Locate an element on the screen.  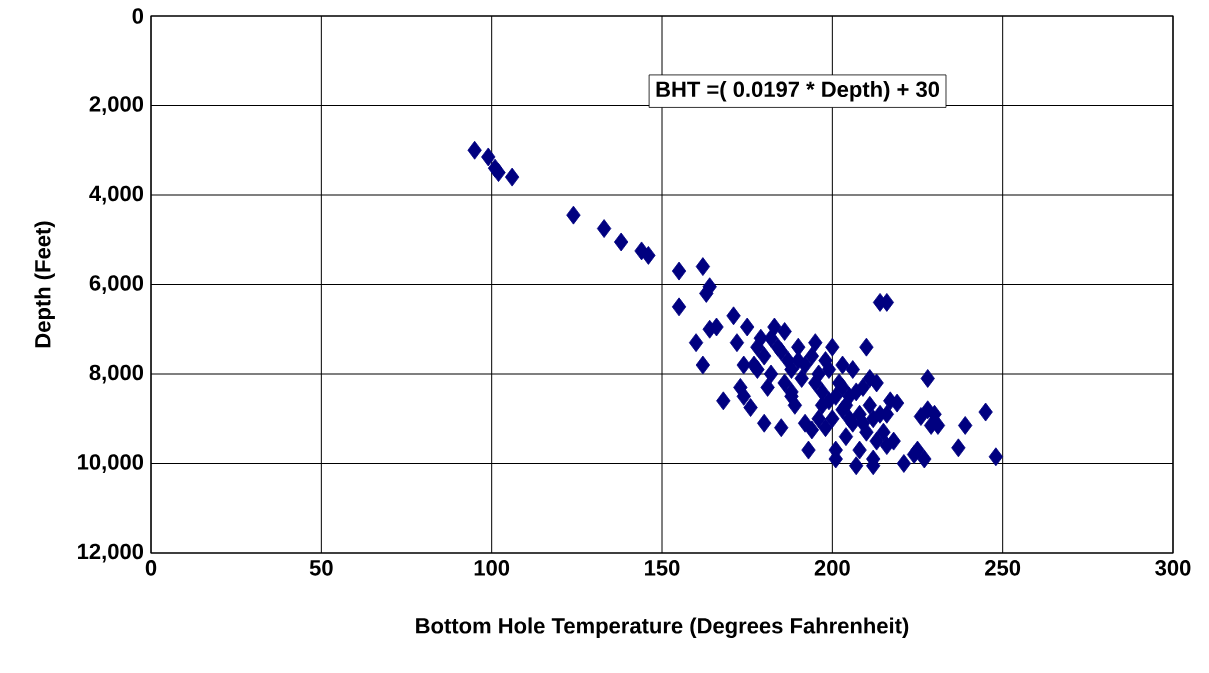
x-axis-title: Bottom Hole Temperature (Degrees Fahrenheit) is located at coordinates (662, 628).